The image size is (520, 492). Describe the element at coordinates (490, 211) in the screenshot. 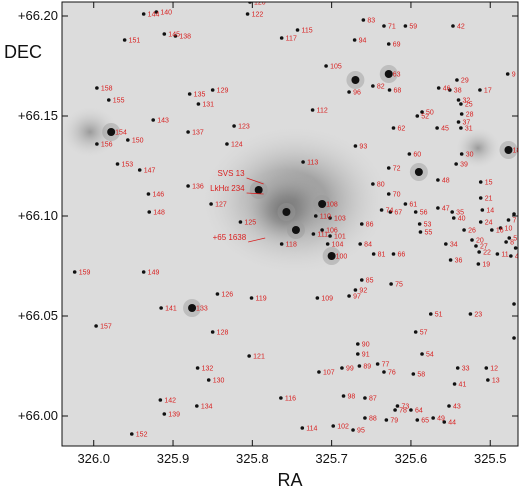

I see `source-label: 14` at that location.